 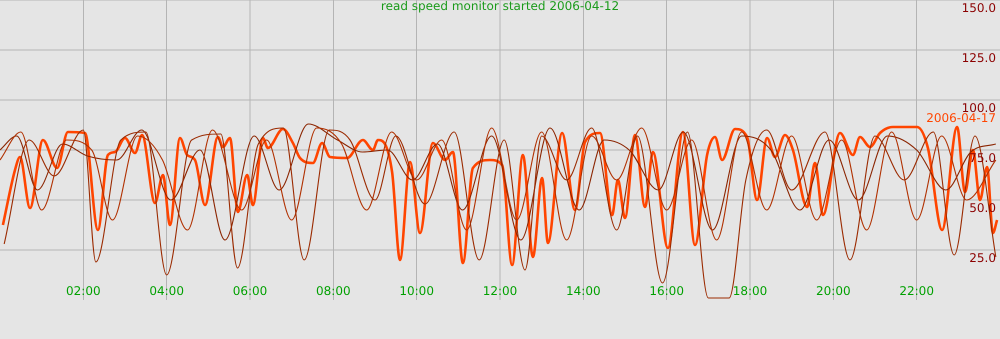 I want to click on y-tick-label: 150.0, so click(x=979, y=8).